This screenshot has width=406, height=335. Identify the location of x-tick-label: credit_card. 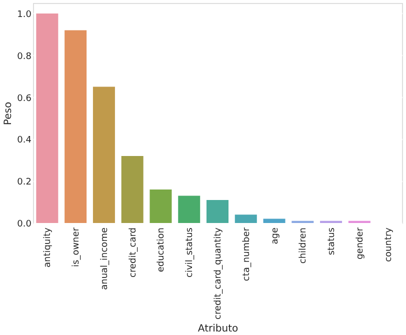
(133, 253).